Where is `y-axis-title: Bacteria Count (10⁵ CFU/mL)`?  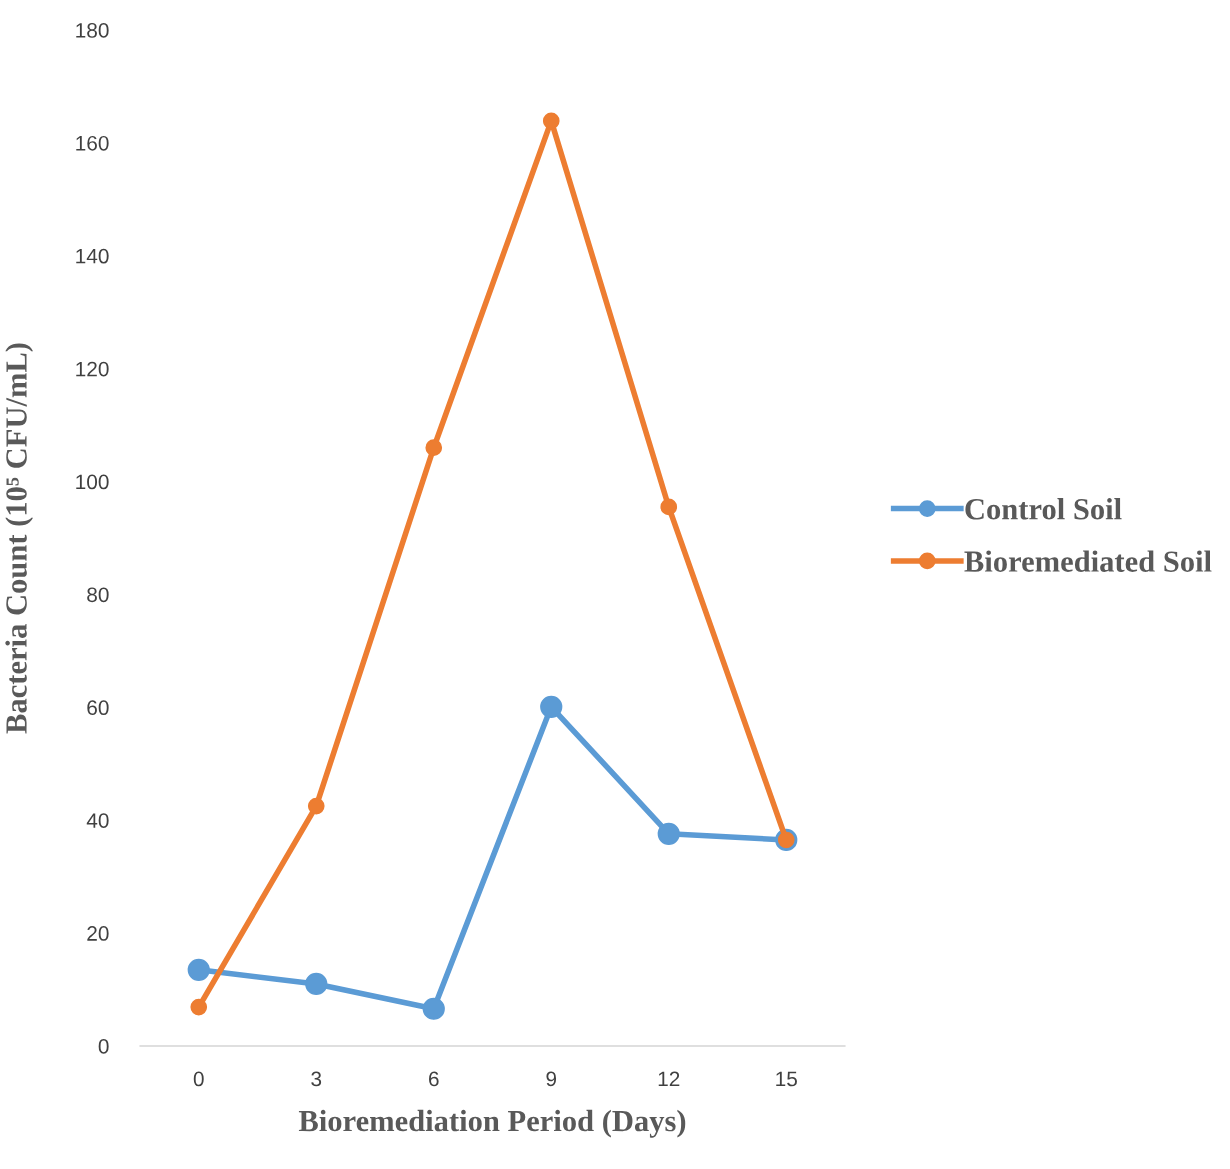
y-axis-title: Bacteria Count (10⁵ CFU/mL) is located at coordinates (19, 538).